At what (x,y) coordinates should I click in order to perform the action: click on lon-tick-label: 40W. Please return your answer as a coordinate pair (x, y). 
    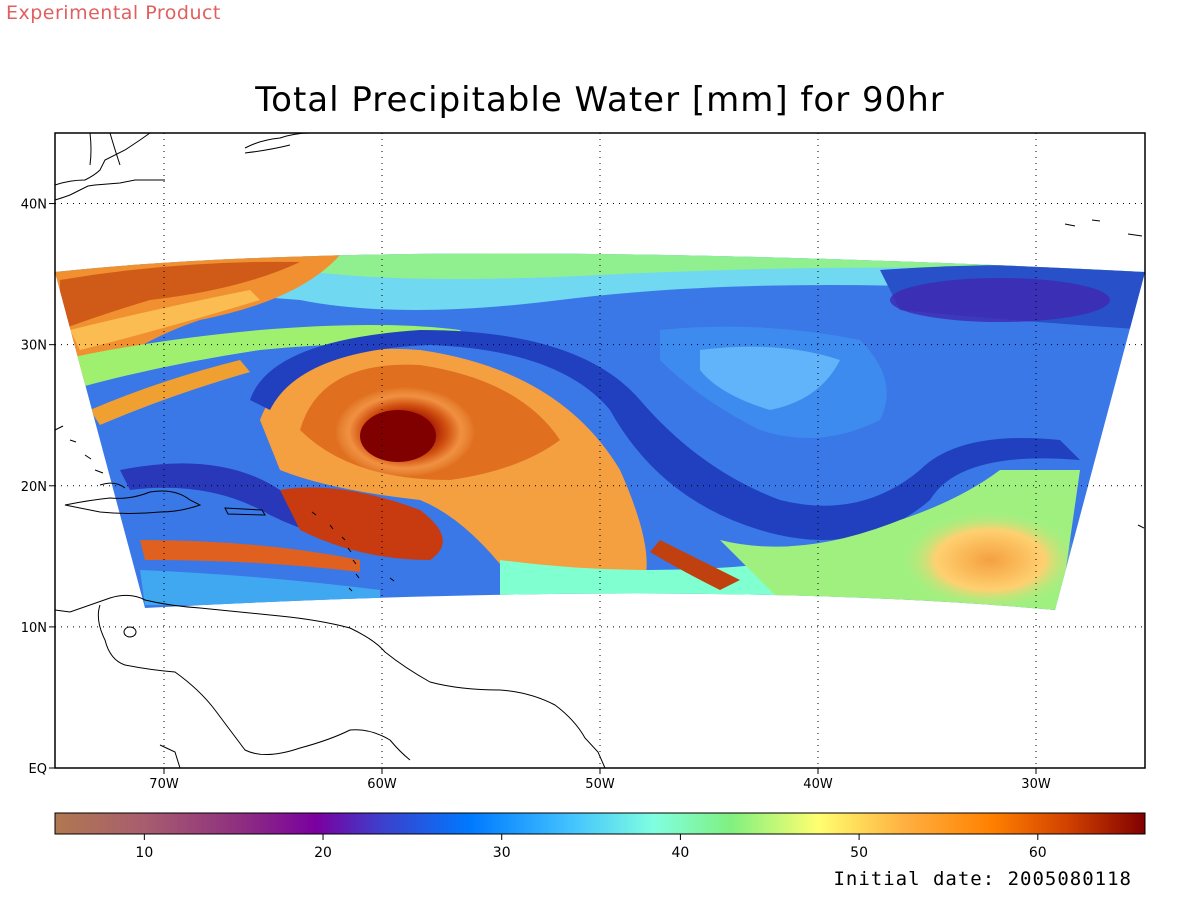
    Looking at the image, I should click on (818, 784).